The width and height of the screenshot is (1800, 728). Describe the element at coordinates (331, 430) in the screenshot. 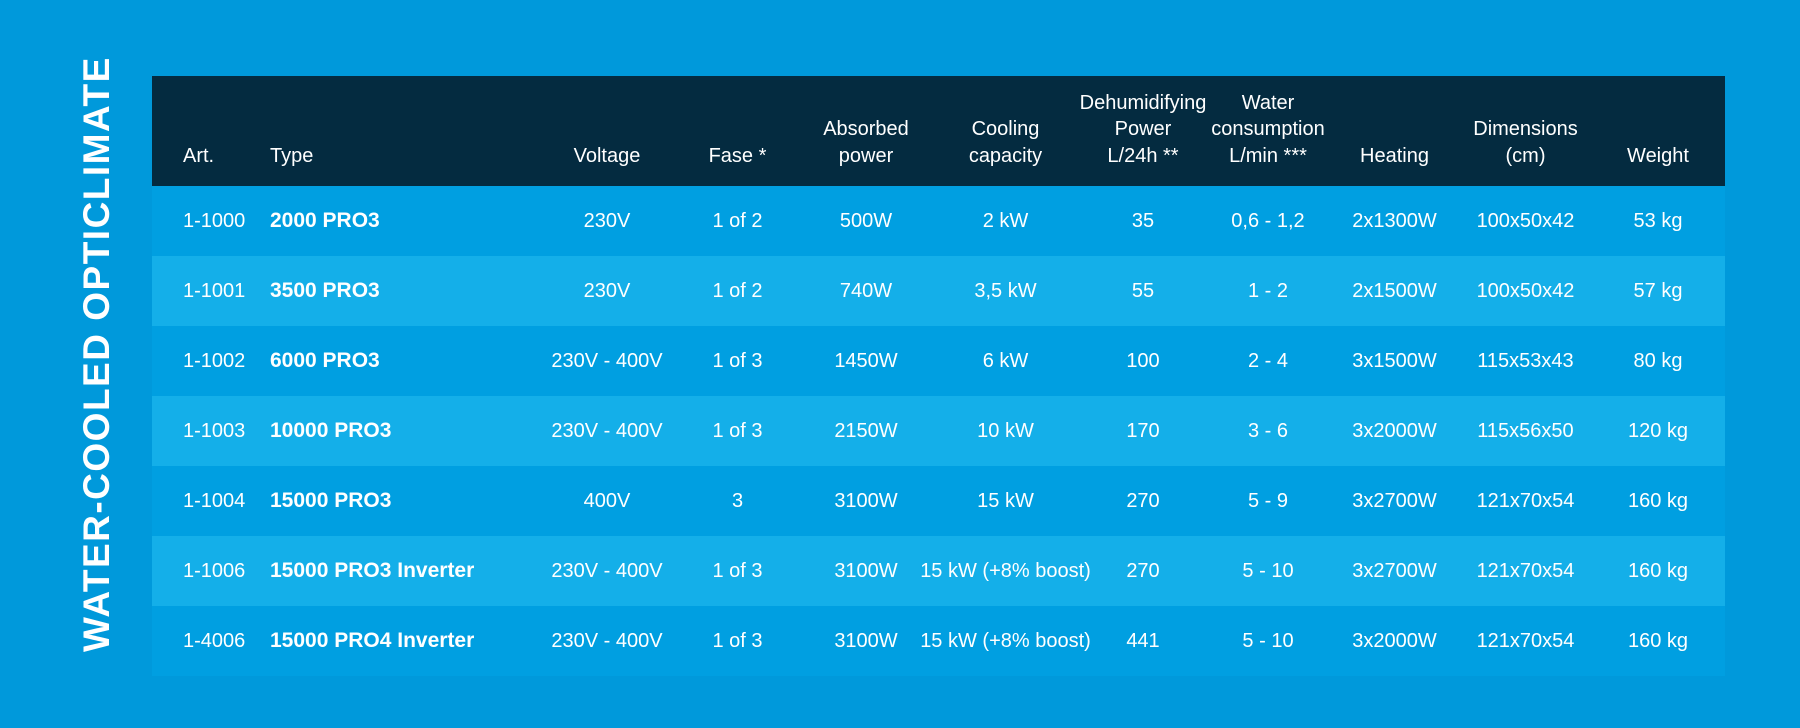

I see `cell-type: 10000 PRO3` at that location.